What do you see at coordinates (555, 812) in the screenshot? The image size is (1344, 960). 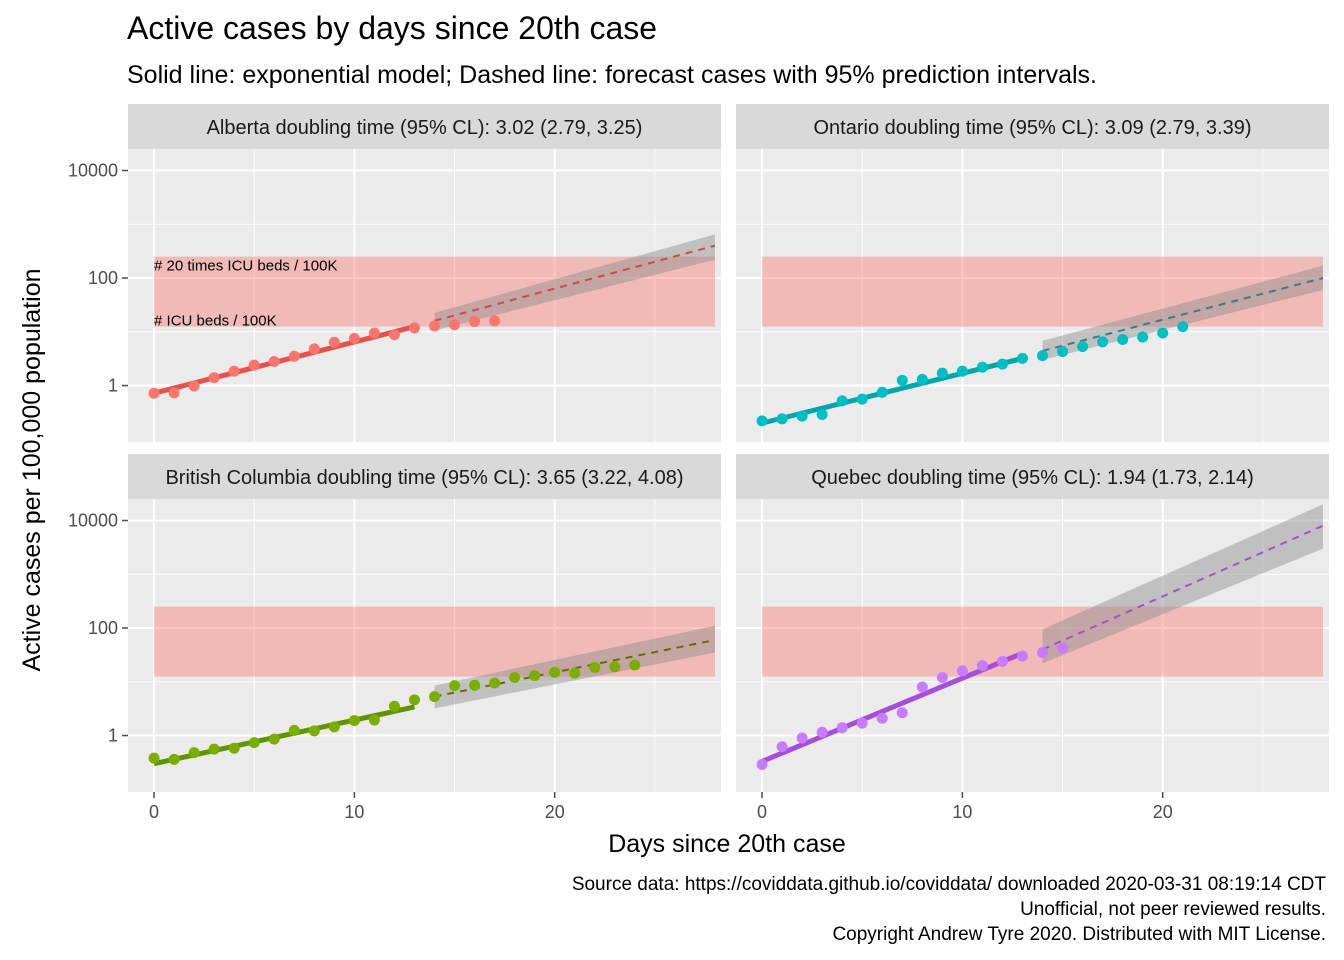 I see `x-tick-label: 20` at bounding box center [555, 812].